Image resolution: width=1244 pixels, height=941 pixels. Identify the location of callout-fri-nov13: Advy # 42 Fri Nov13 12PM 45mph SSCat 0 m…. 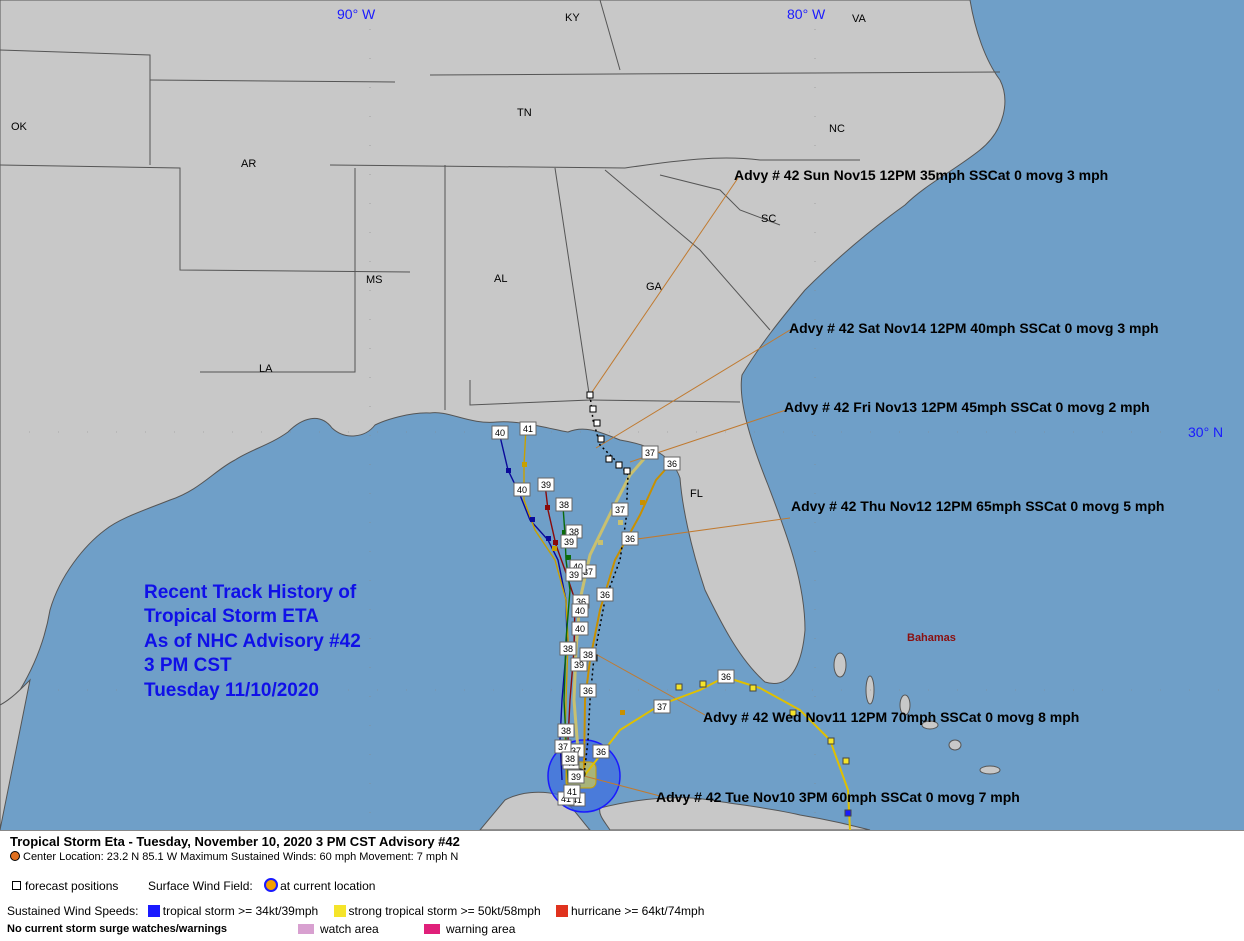
(967, 407).